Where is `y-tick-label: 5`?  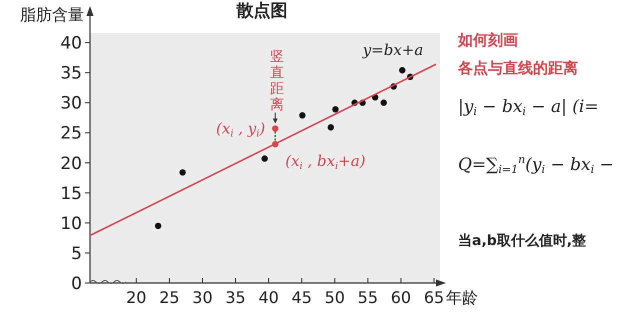 y-tick-label: 5 is located at coordinates (76, 254).